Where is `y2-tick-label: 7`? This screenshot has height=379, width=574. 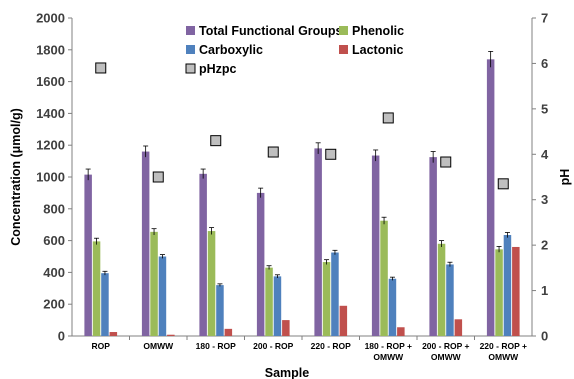
y2-tick-label: 7 is located at coordinates (544, 18).